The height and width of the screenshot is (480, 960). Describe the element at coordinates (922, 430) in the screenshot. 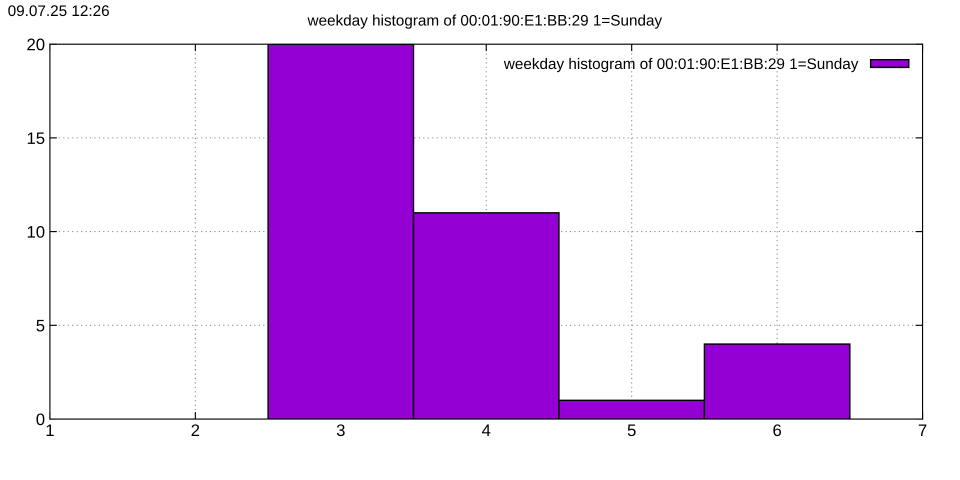

I see `x-tick-label: 7` at that location.